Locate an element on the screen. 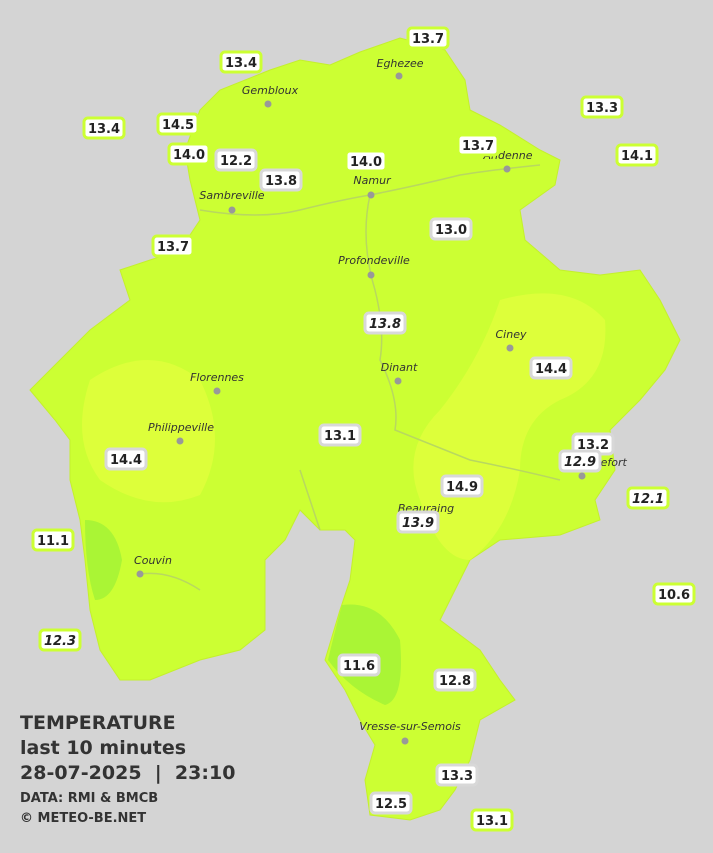 The height and width of the screenshot is (853, 713). legend-datetime: 28-07-2025 | 23:10 is located at coordinates (128, 773).